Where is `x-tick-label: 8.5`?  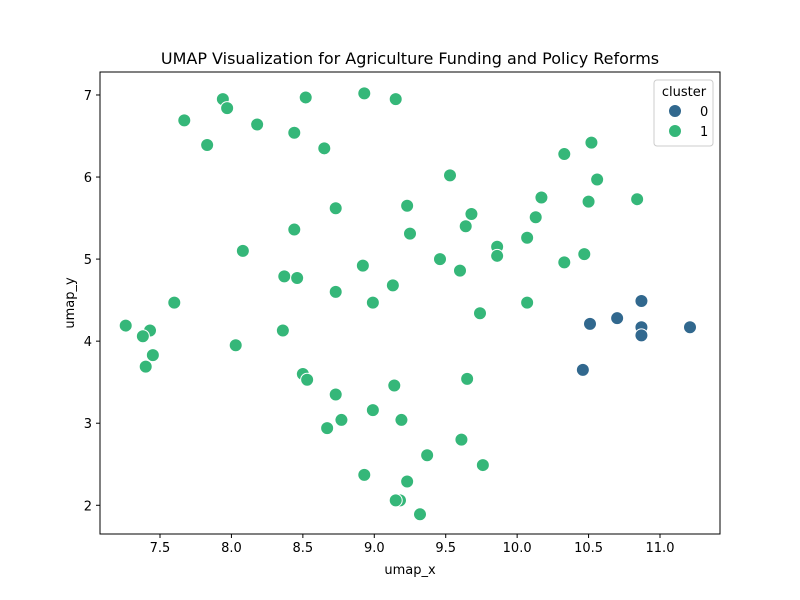
x-tick-label: 8.5 is located at coordinates (303, 548).